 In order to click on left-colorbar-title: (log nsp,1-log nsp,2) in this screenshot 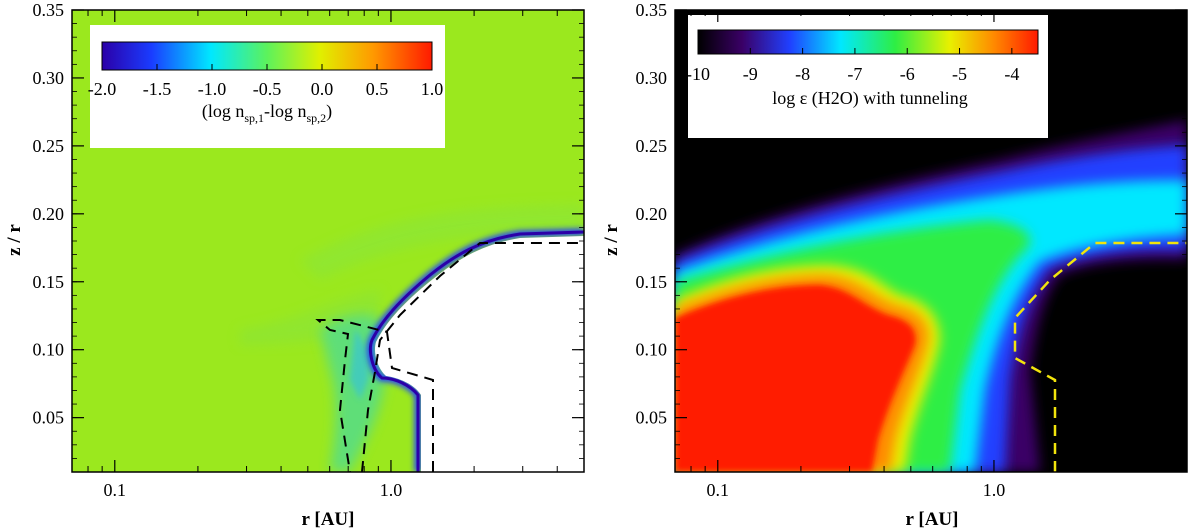, I will do `click(267, 113)`.